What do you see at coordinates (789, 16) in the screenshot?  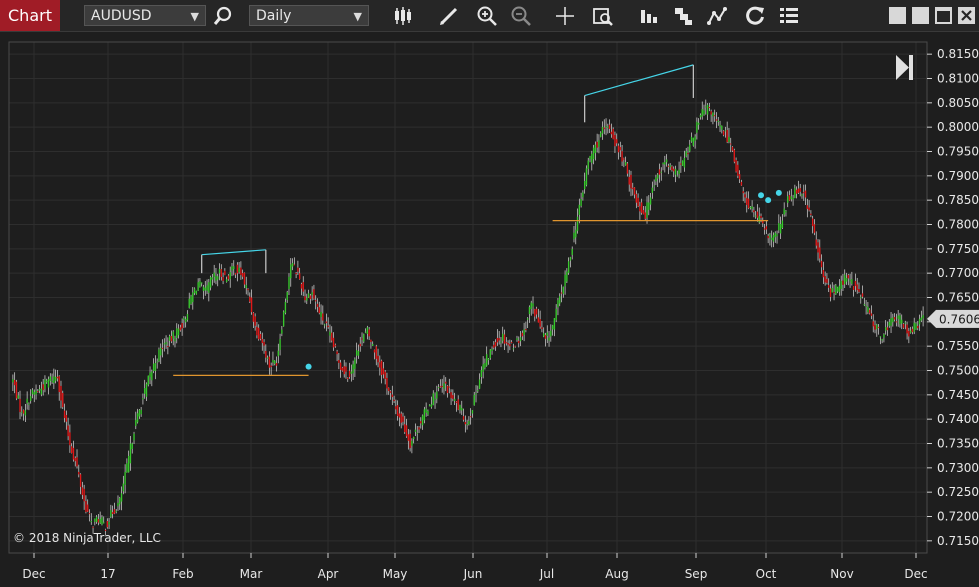 I see `properties-icon` at bounding box center [789, 16].